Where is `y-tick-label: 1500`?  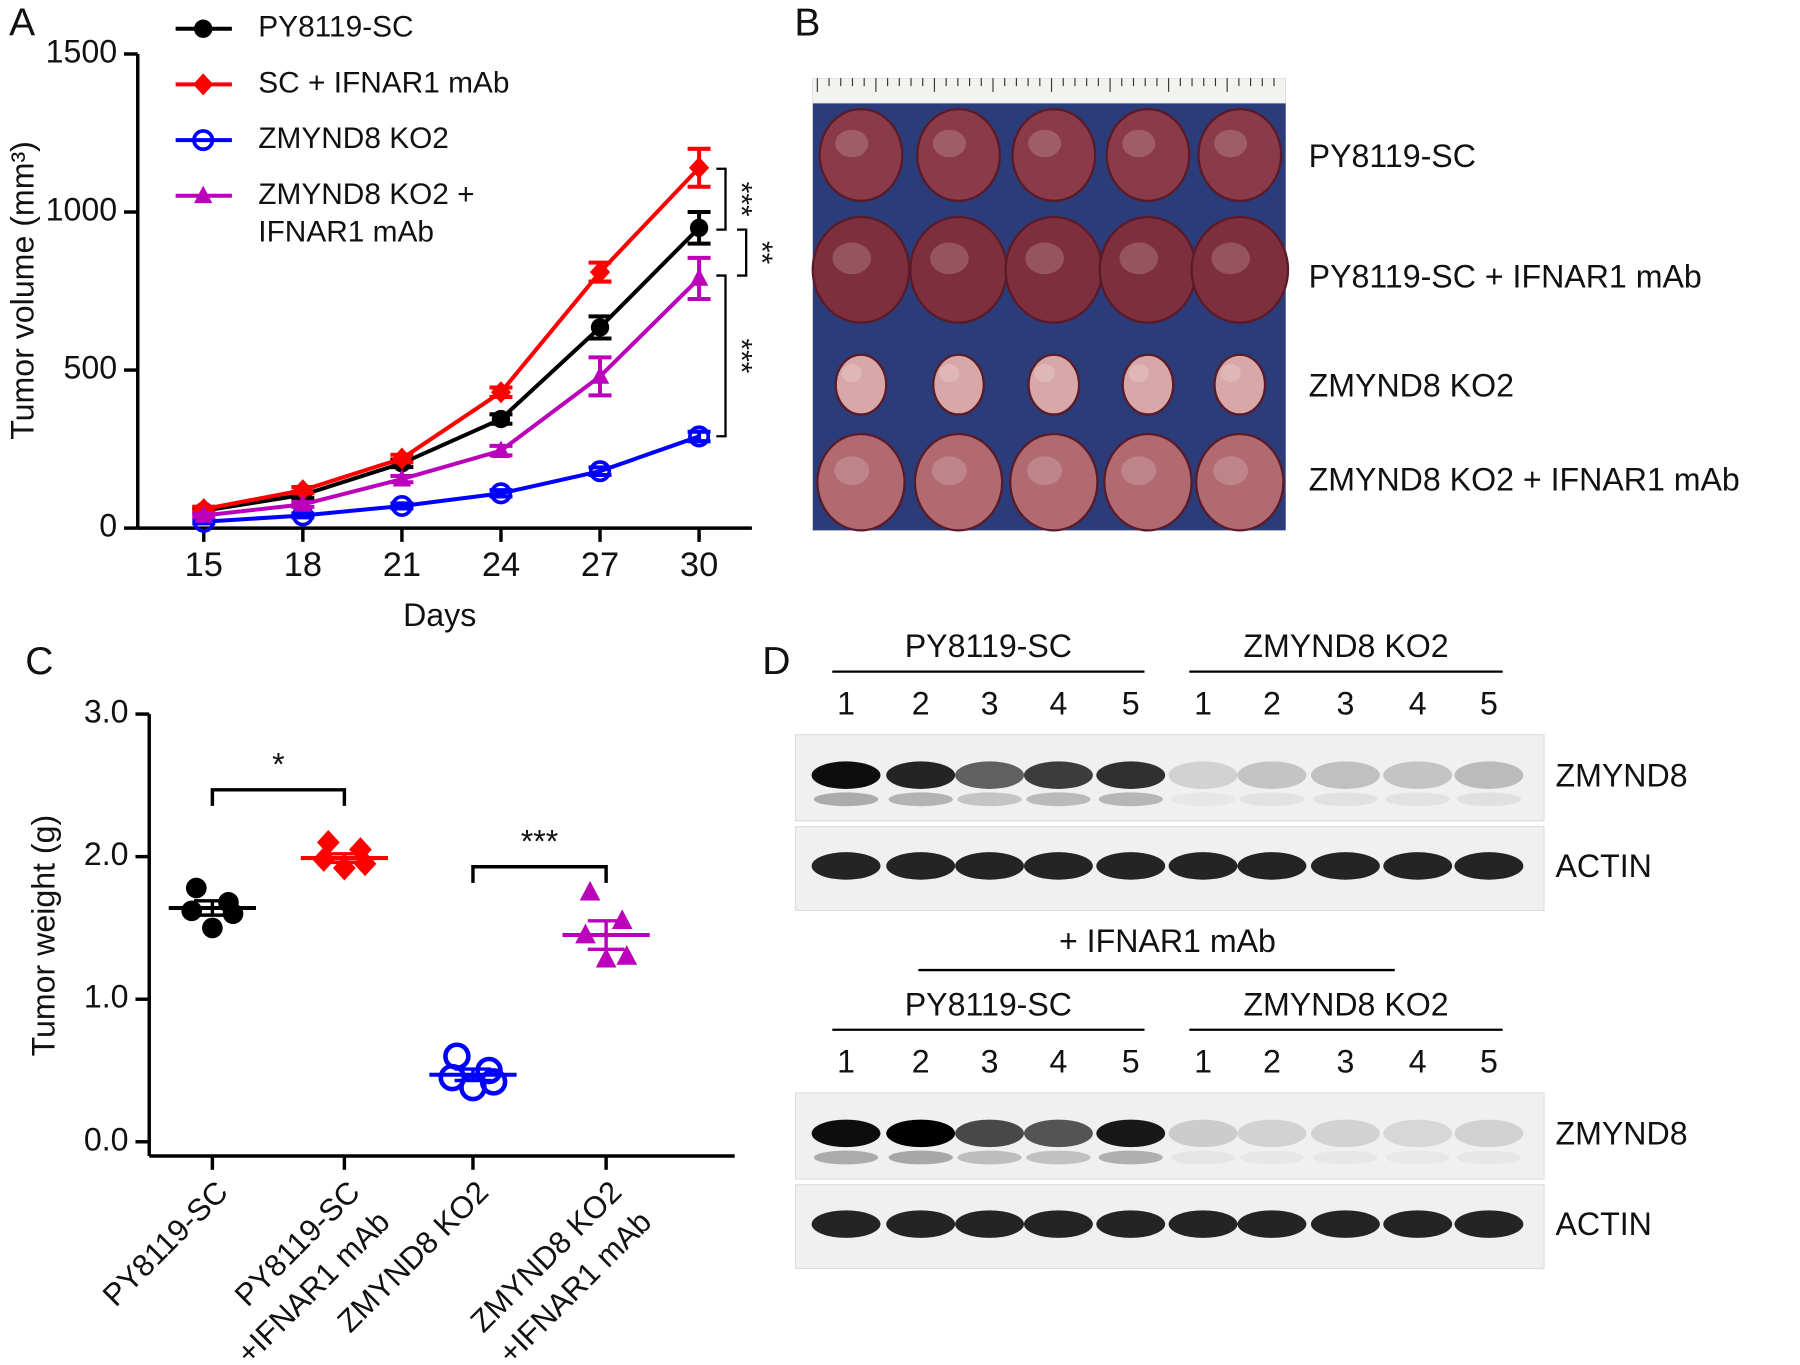 y-tick-label: 1500 is located at coordinates (81, 51).